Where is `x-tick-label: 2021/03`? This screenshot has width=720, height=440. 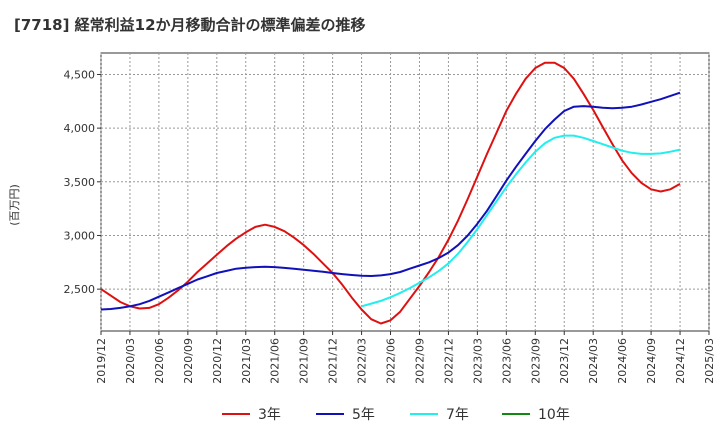 x-tick-label: 2021/03 is located at coordinates (246, 361).